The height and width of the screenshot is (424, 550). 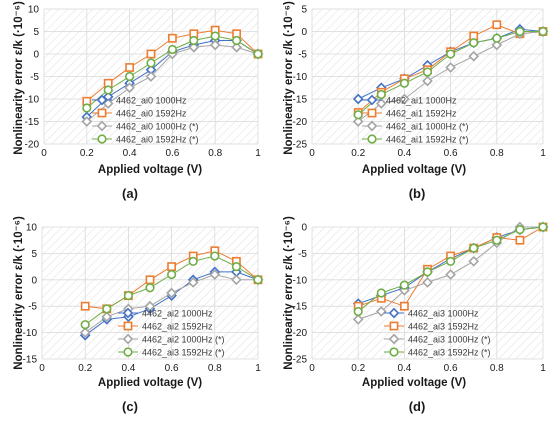 What do you see at coordinates (177, 327) in the screenshot?
I see `legend-label: 4462_ai2 1592Hz` at bounding box center [177, 327].